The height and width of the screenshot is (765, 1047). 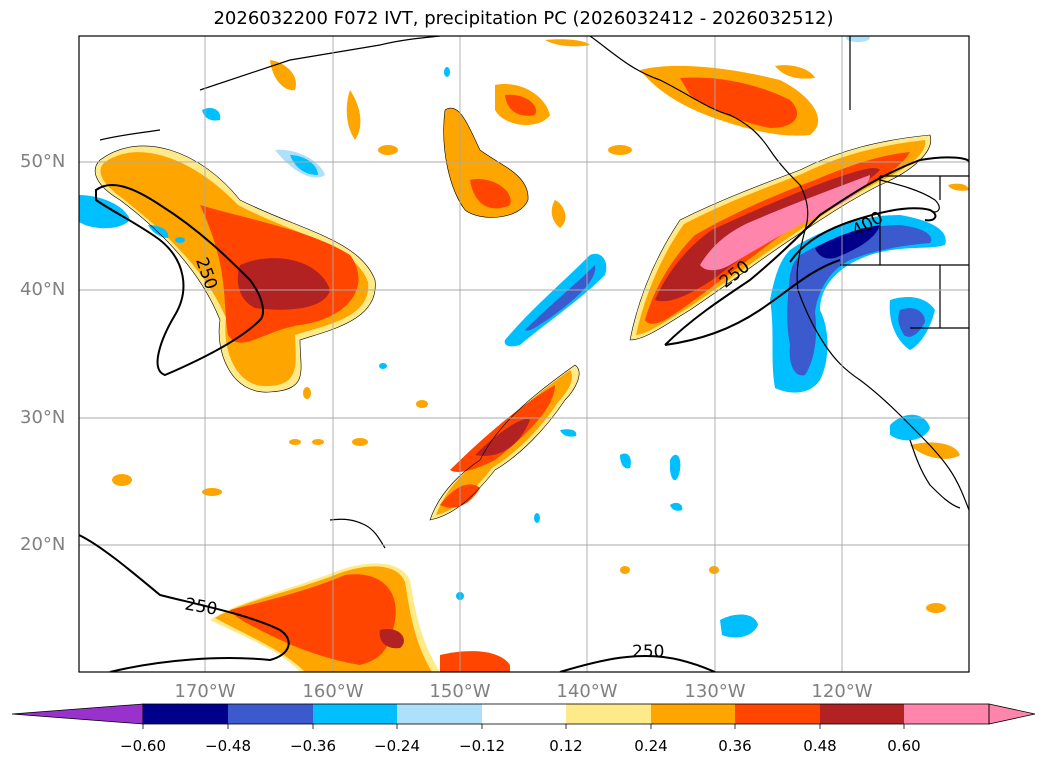 I want to click on colorbar-tick-label: 0.24, so click(x=651, y=746).